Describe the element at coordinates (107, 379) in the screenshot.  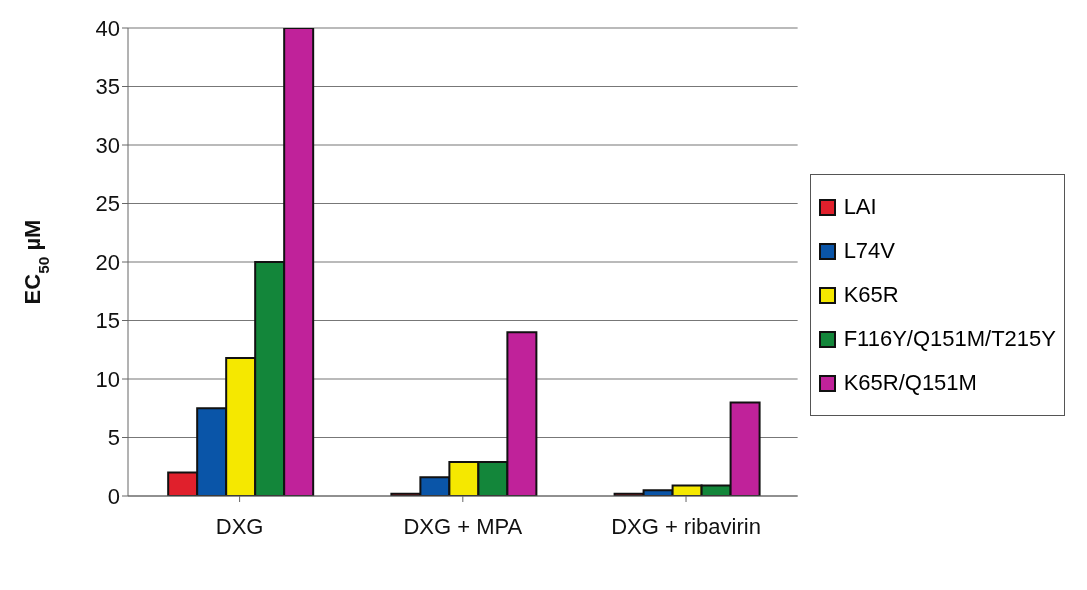
I see `y-tick-label: 10` at that location.